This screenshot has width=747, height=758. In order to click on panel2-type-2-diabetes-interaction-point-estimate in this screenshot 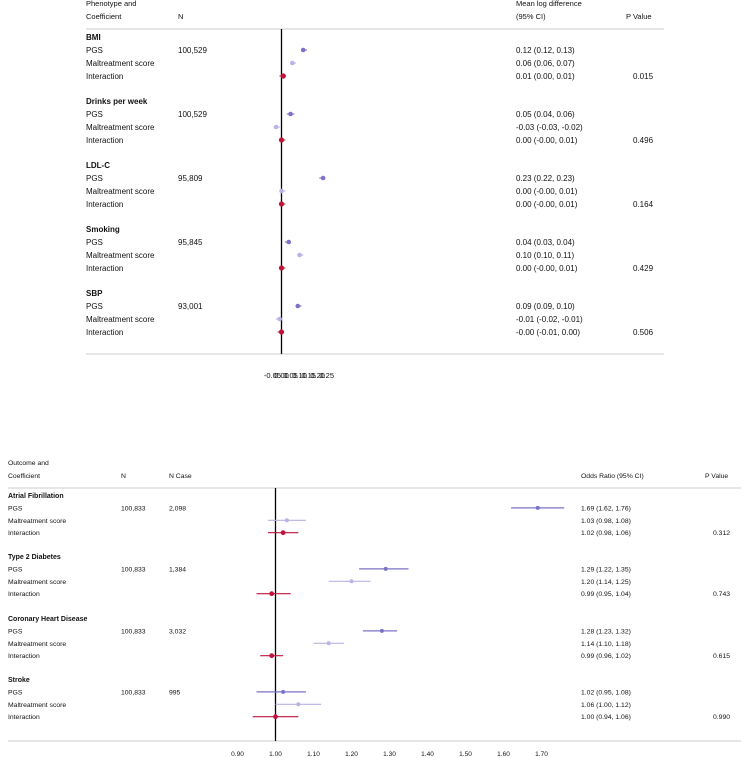, I will do `click(272, 594)`.